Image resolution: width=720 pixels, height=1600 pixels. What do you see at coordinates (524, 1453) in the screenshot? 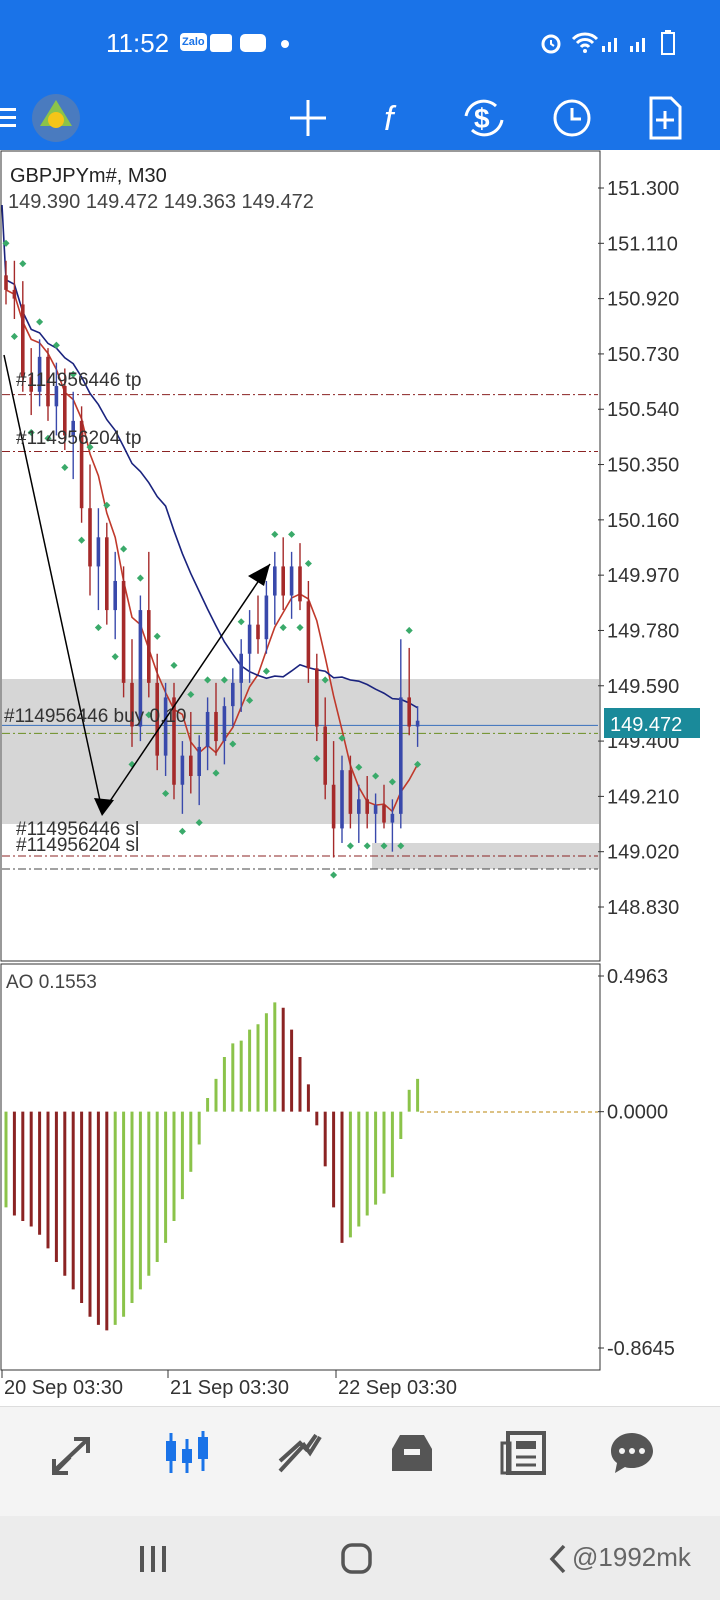
I see `news-icon` at bounding box center [524, 1453].